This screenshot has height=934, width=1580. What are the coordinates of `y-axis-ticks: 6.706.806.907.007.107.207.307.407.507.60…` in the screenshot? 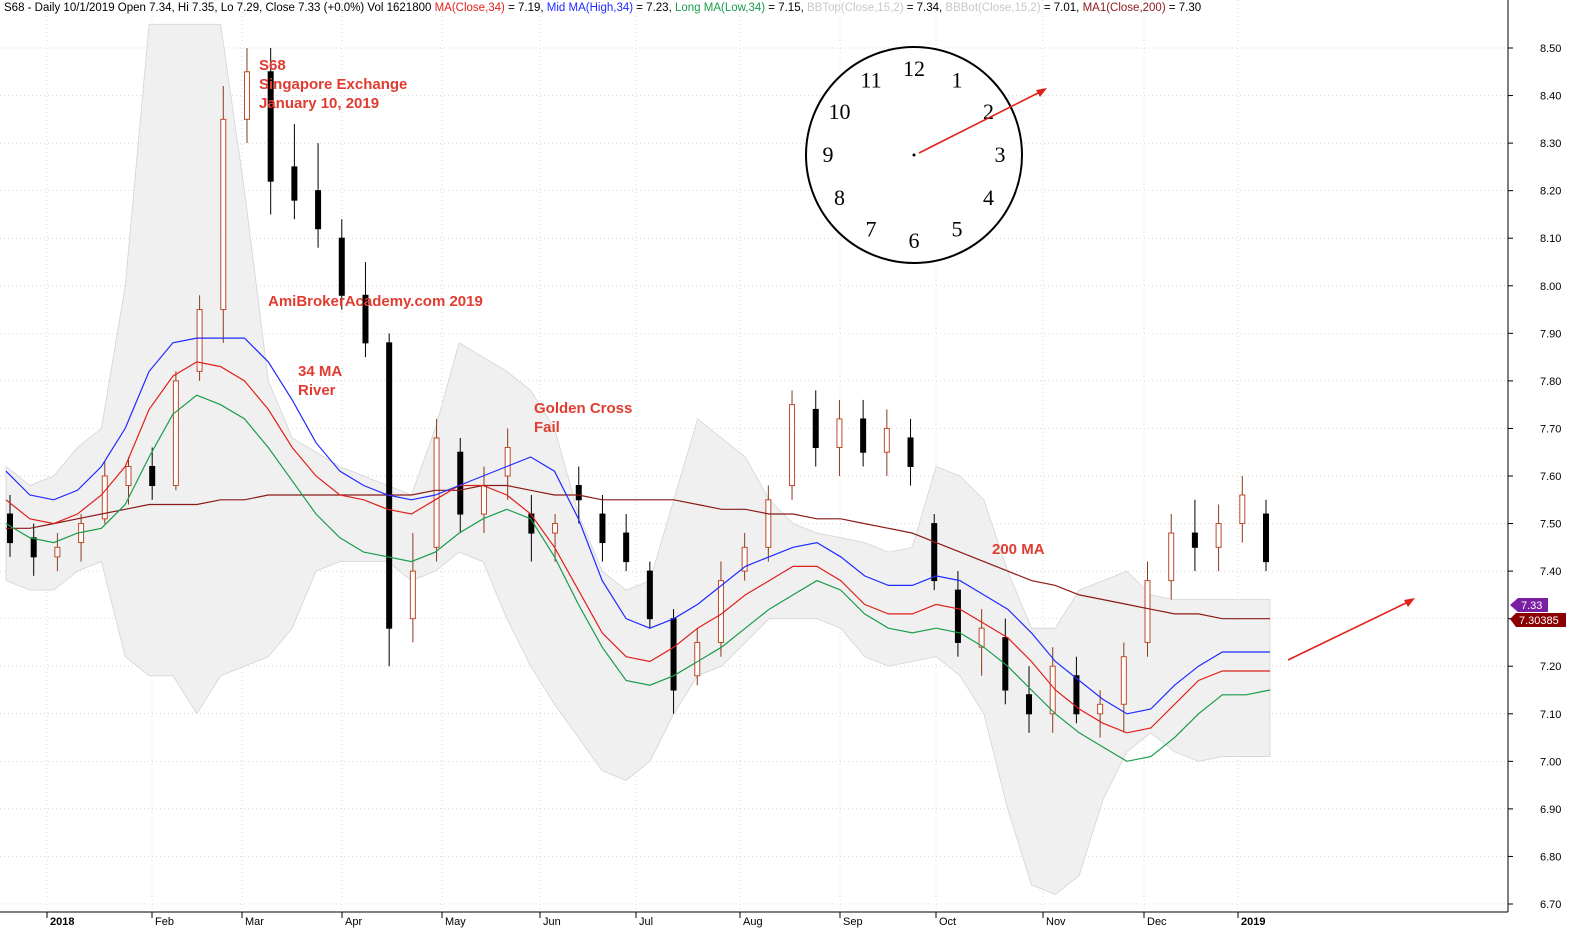 It's located at (1534, 477).